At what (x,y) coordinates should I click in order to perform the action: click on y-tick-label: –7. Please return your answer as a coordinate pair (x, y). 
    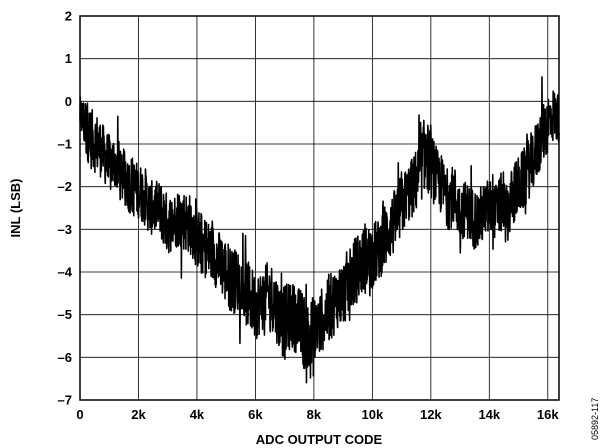
    Looking at the image, I should click on (65, 400).